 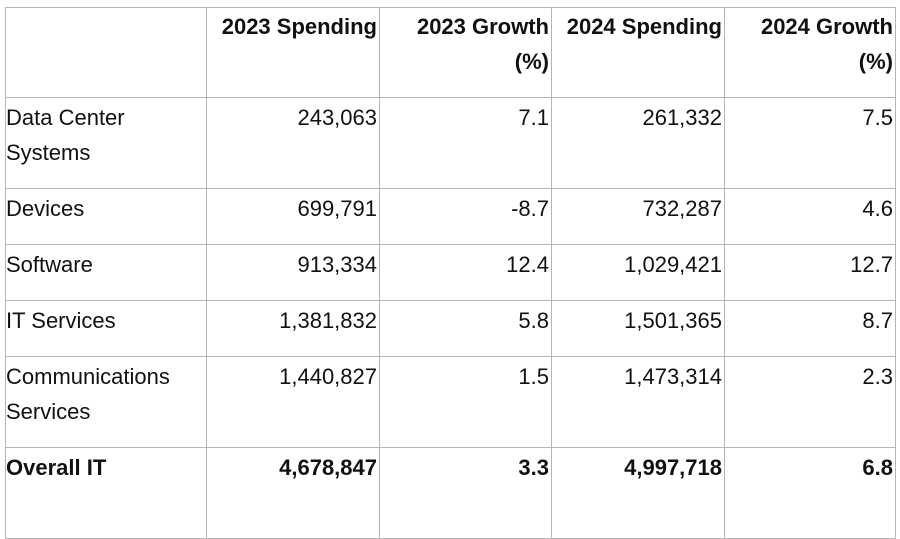 I want to click on growth-2023-cell: 1.5, so click(x=465, y=402).